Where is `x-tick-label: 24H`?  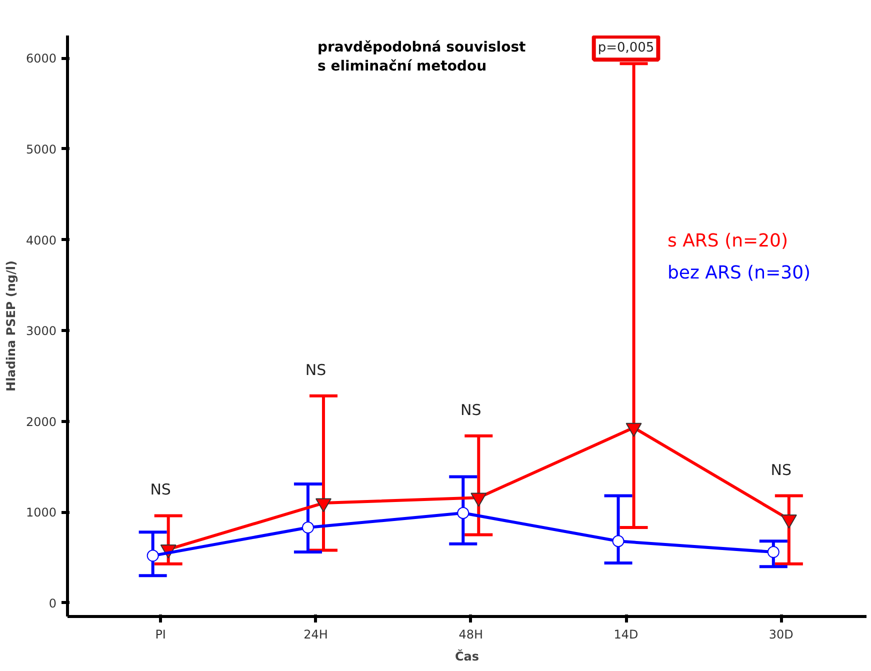
x-tick-label: 24H is located at coordinates (316, 635).